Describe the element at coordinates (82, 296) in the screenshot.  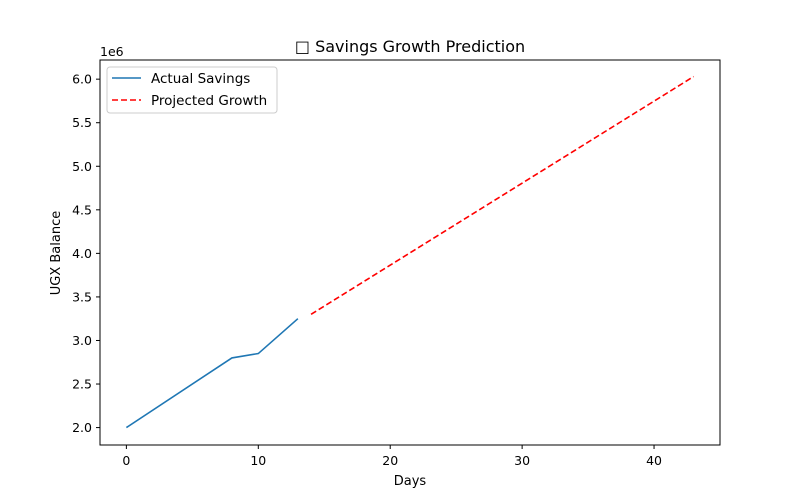
I see `y-tick-label: 3.5` at that location.